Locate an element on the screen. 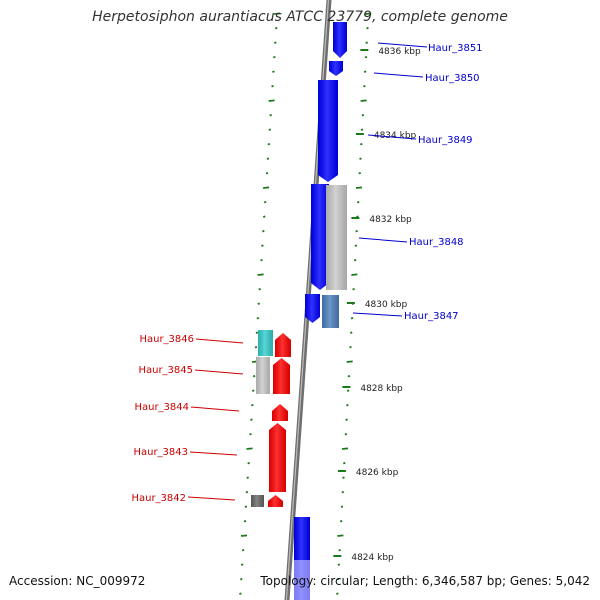 The height and width of the screenshot is (600, 600). left-scale-ticks is located at coordinates (260, 303).